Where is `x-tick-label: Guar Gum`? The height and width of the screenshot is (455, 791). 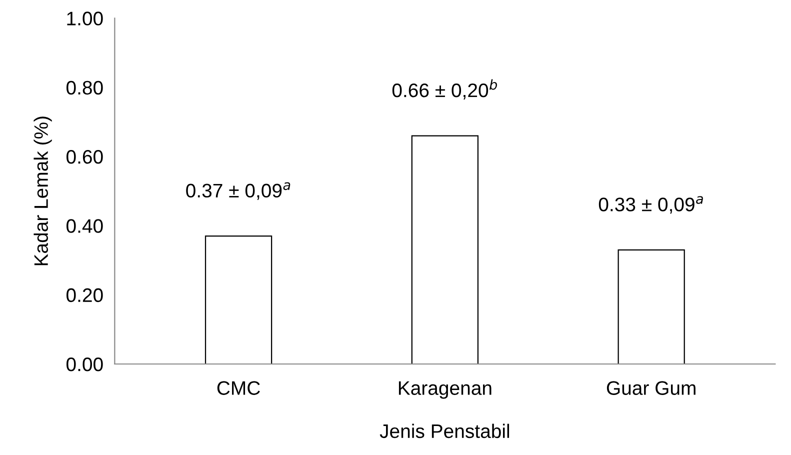 x-tick-label: Guar Gum is located at coordinates (651, 388).